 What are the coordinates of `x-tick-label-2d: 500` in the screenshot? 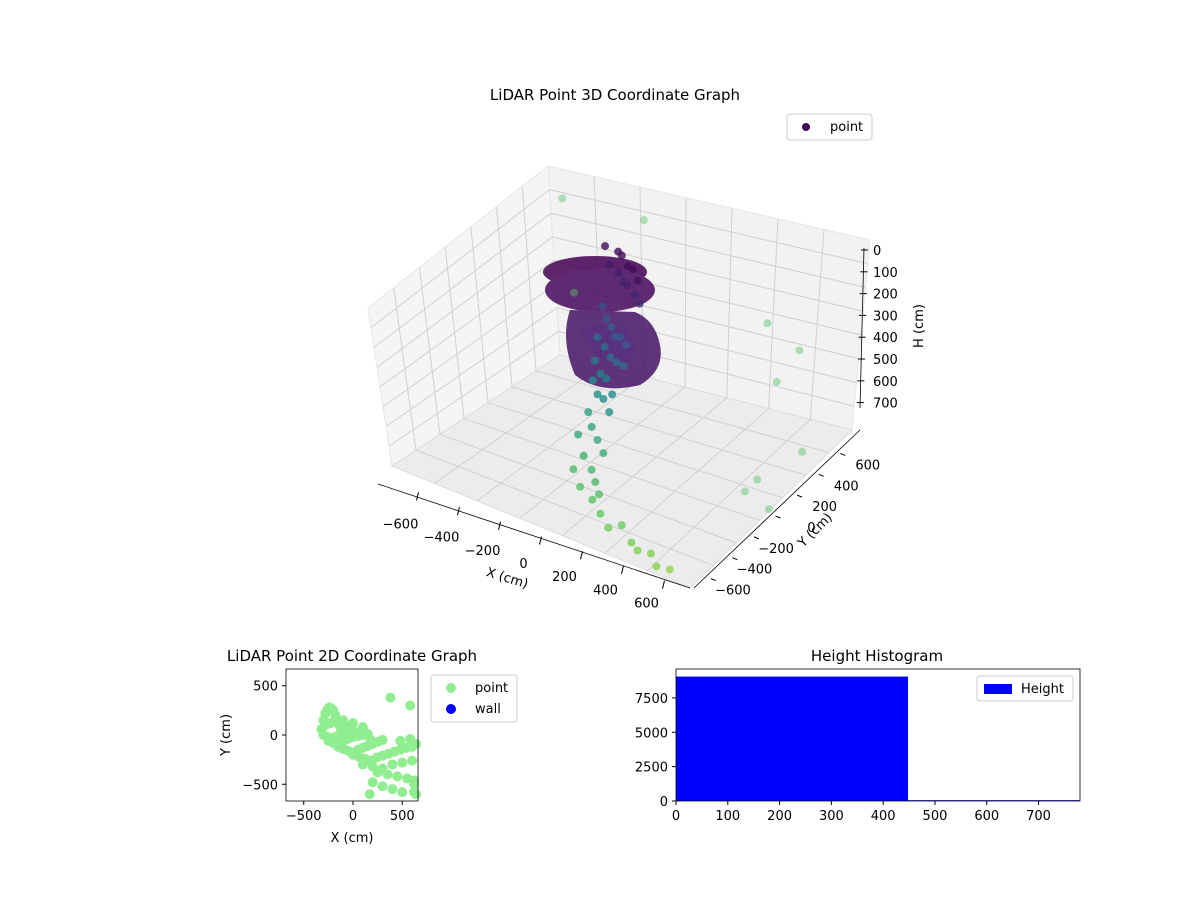 It's located at (402, 816).